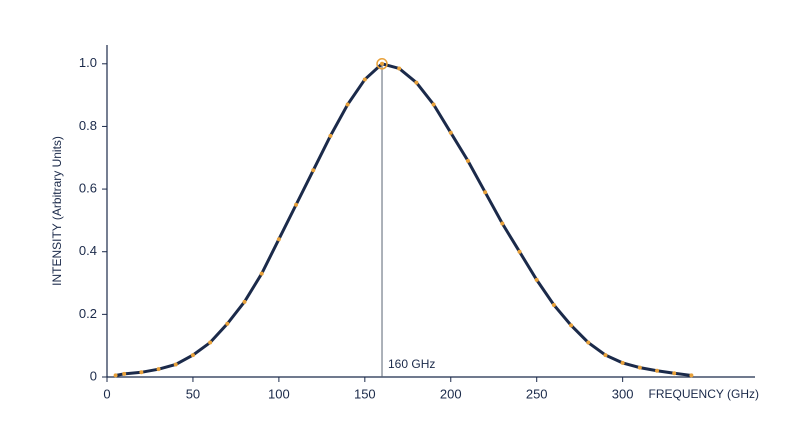  I want to click on y-tick-label: 0, so click(93, 375).